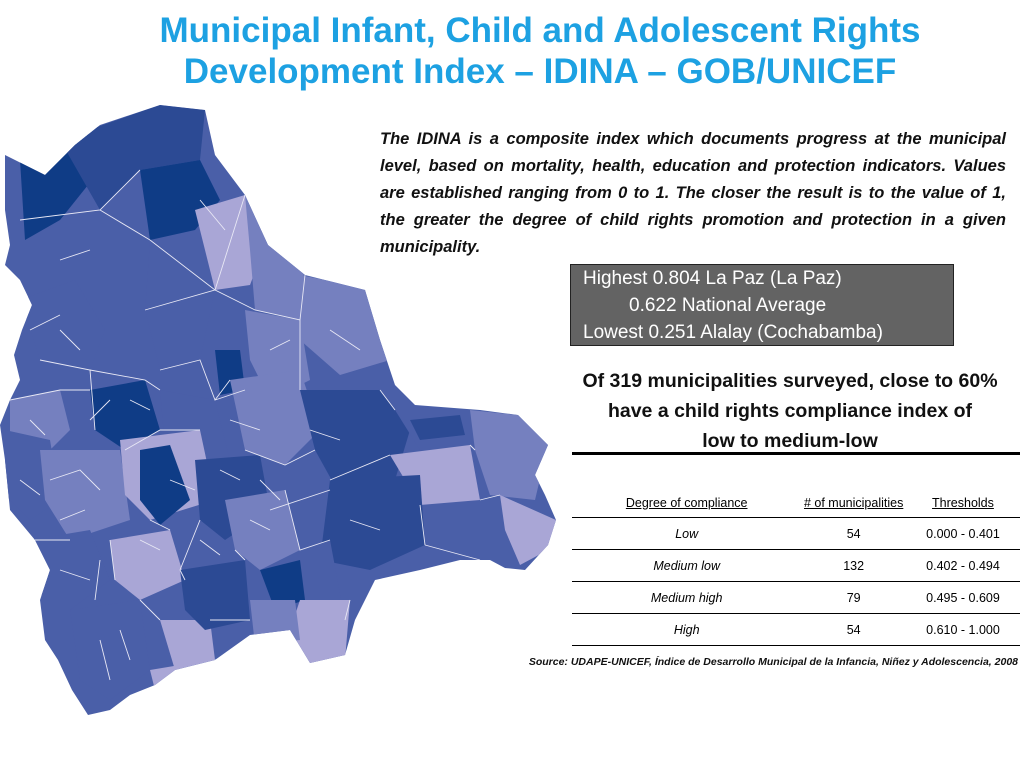  I want to click on table-top-rule, so click(796, 453).